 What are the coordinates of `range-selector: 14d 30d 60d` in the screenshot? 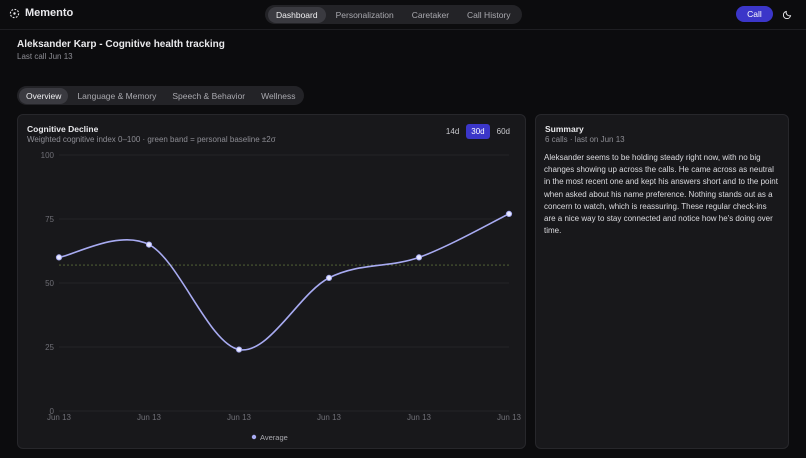 It's located at (478, 131).